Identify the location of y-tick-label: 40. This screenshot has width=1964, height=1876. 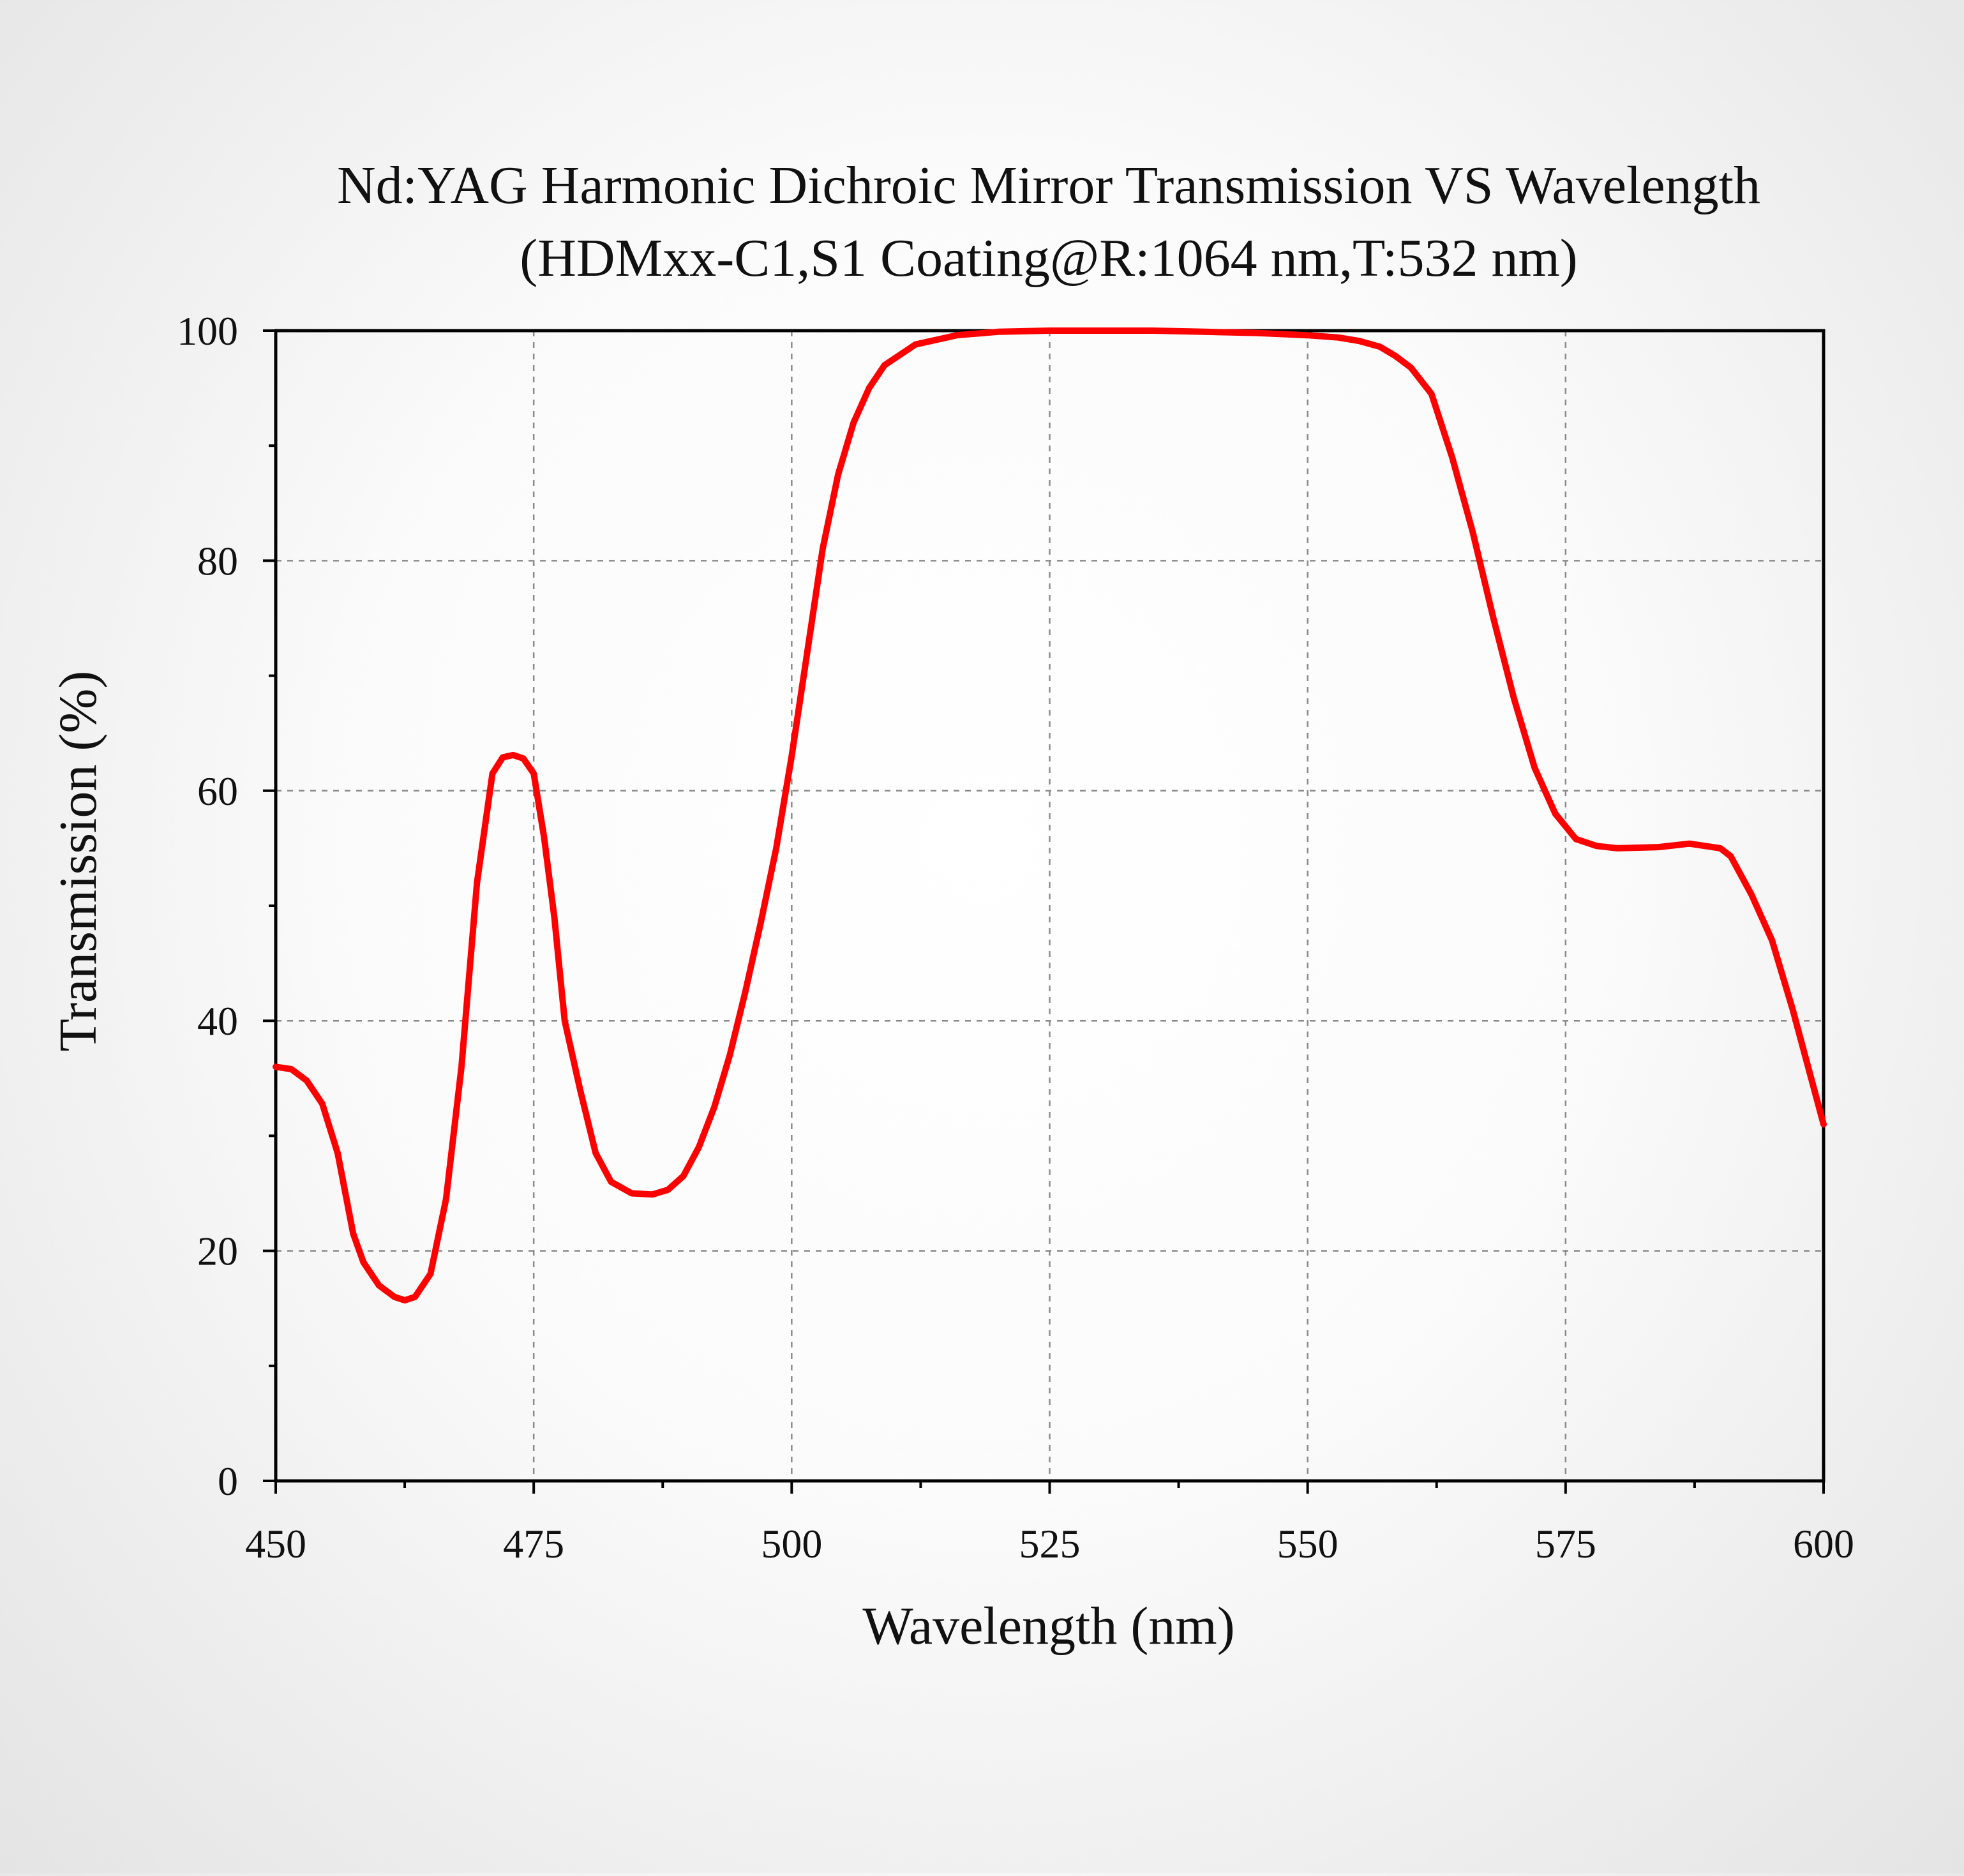
(217, 1021).